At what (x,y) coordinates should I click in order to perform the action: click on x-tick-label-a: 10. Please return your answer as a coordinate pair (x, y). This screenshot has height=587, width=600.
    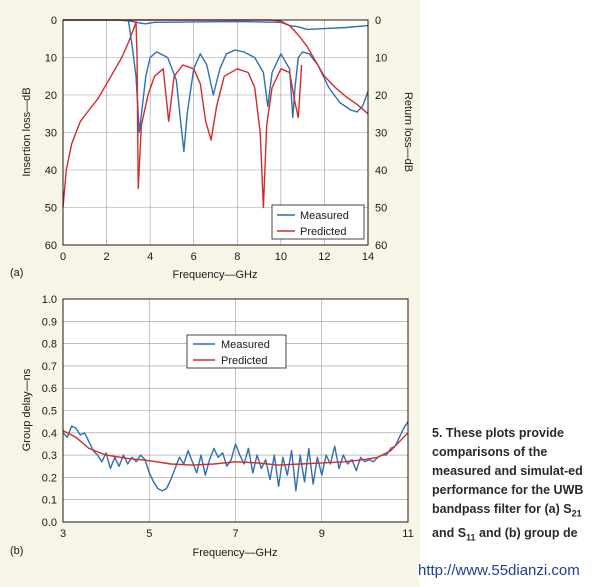
    Looking at the image, I should click on (281, 257).